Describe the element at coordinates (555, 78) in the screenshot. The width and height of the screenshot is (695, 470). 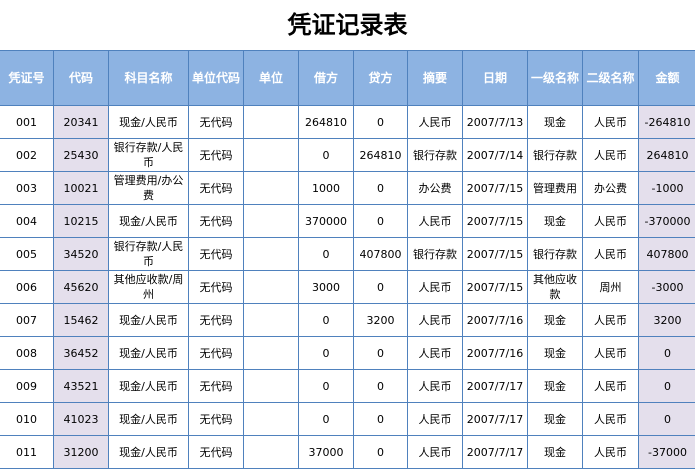
I see `header-level1-name: 一级名称` at that location.